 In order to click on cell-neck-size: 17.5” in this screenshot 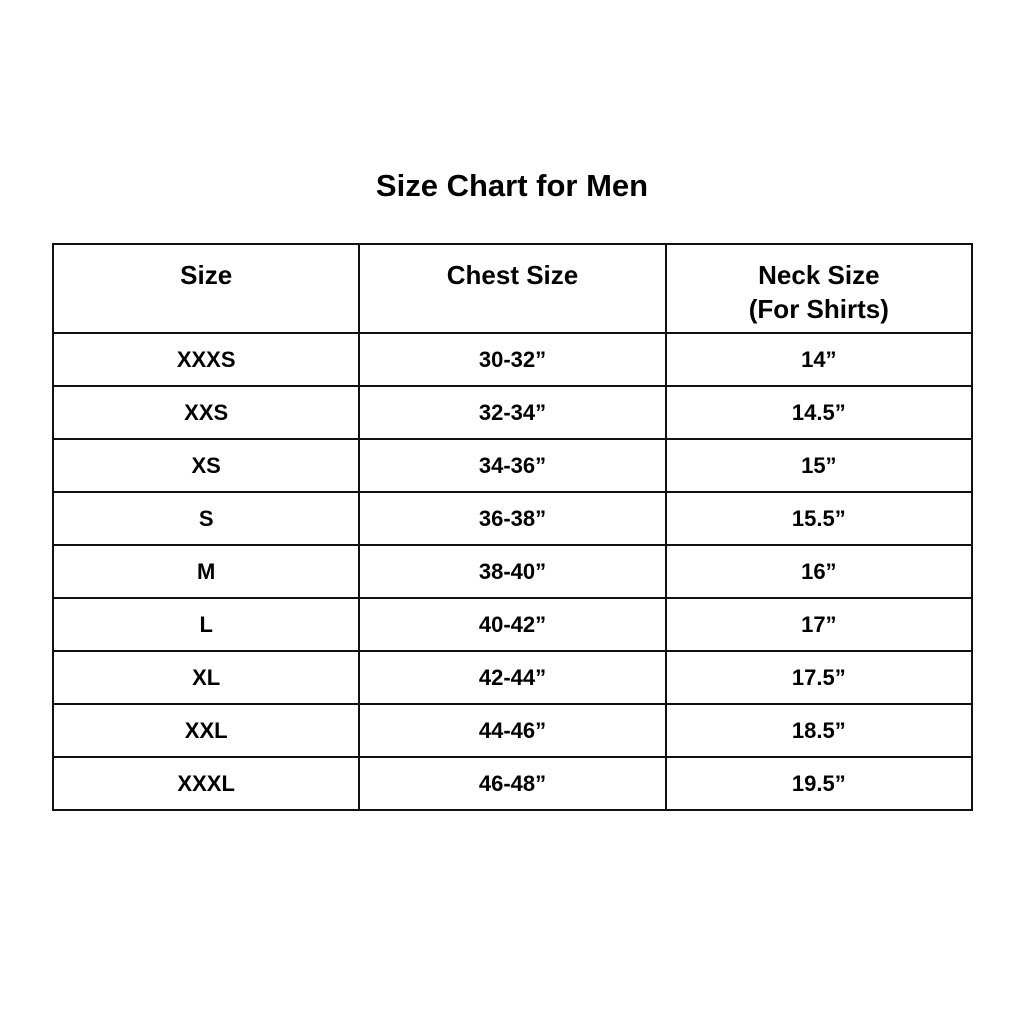, I will do `click(819, 677)`.